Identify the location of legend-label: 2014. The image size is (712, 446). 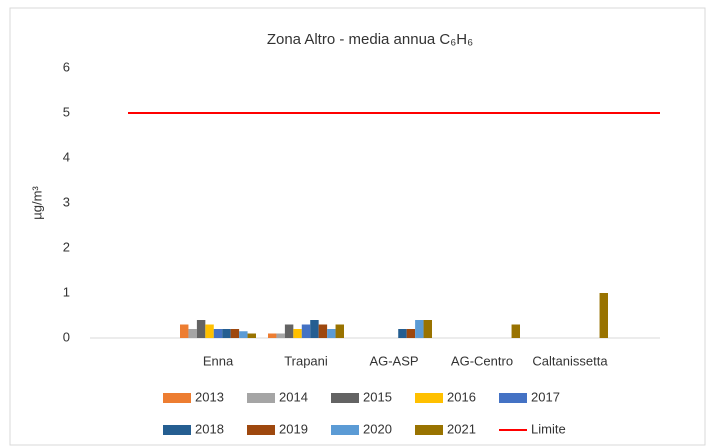
(293, 396).